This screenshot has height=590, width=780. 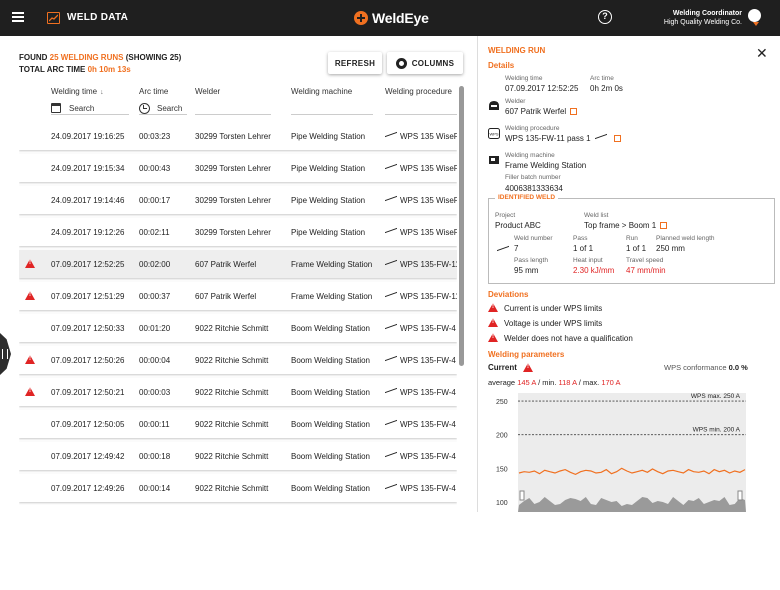 What do you see at coordinates (563, 138) in the screenshot?
I see `procedure-value: WPS 135-FW-11 pass 1` at bounding box center [563, 138].